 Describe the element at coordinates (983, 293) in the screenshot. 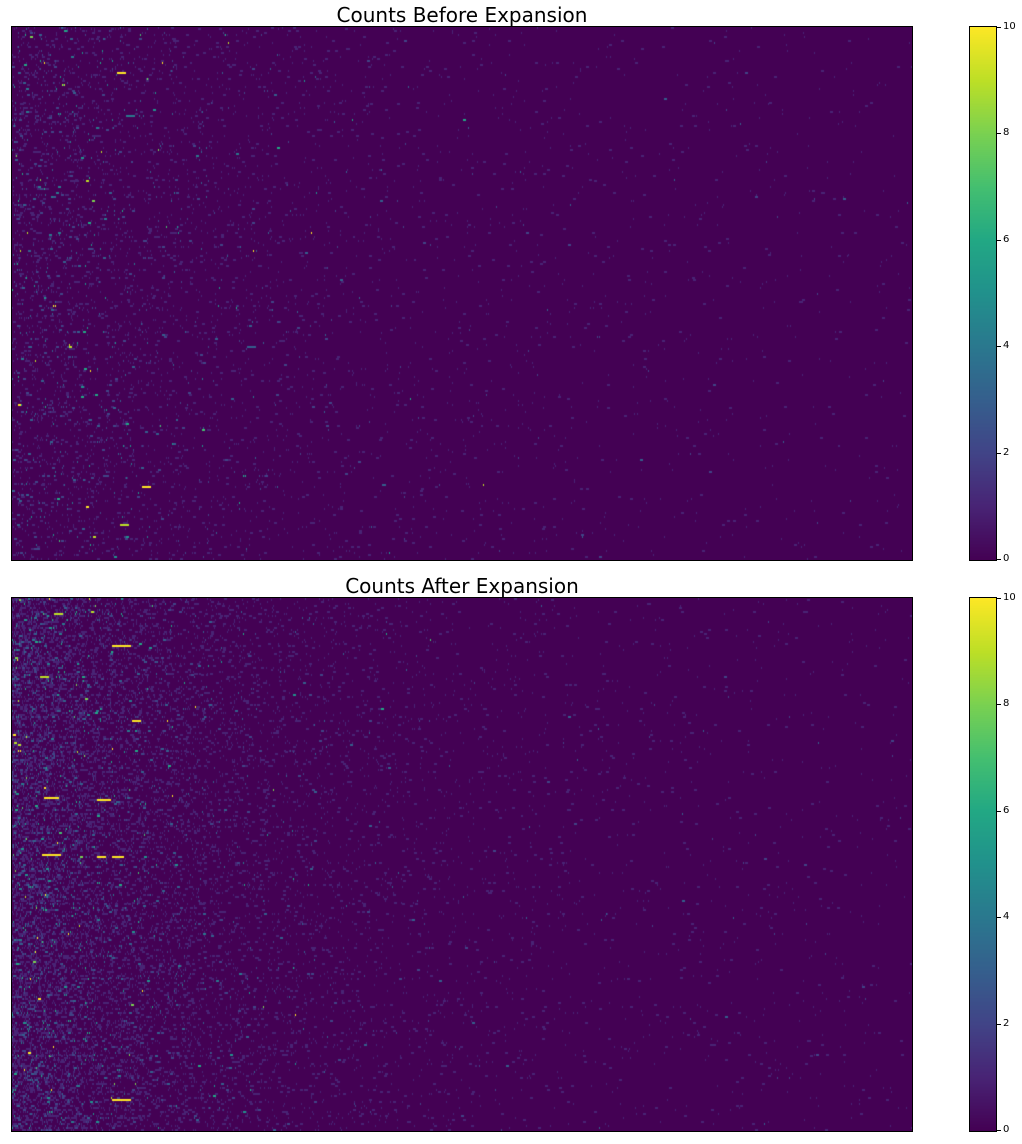

I see `colorbar-before` at that location.